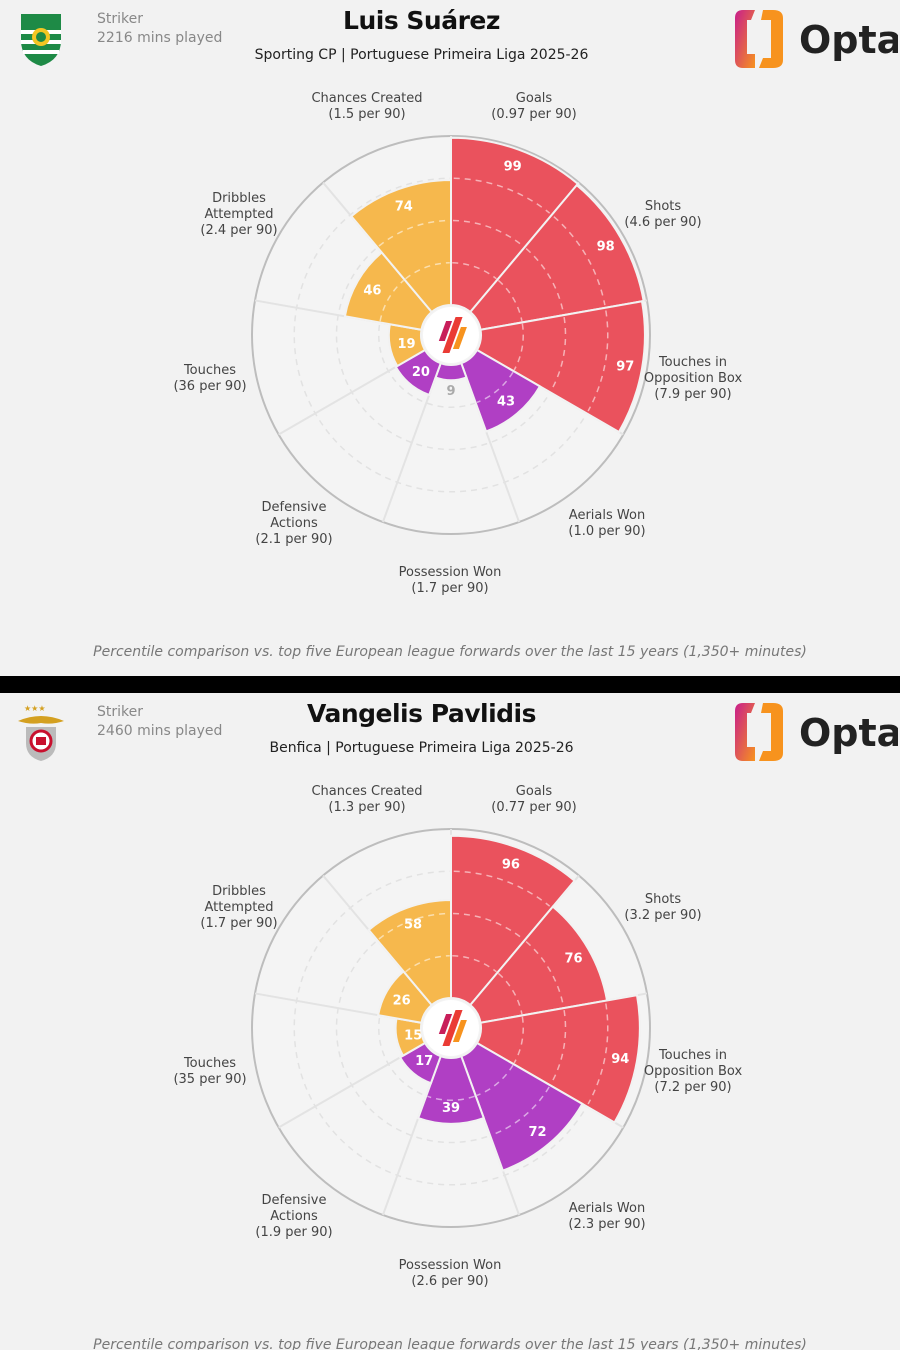  I want to click on category-label: Shots (3.2 per 90), so click(662, 907).